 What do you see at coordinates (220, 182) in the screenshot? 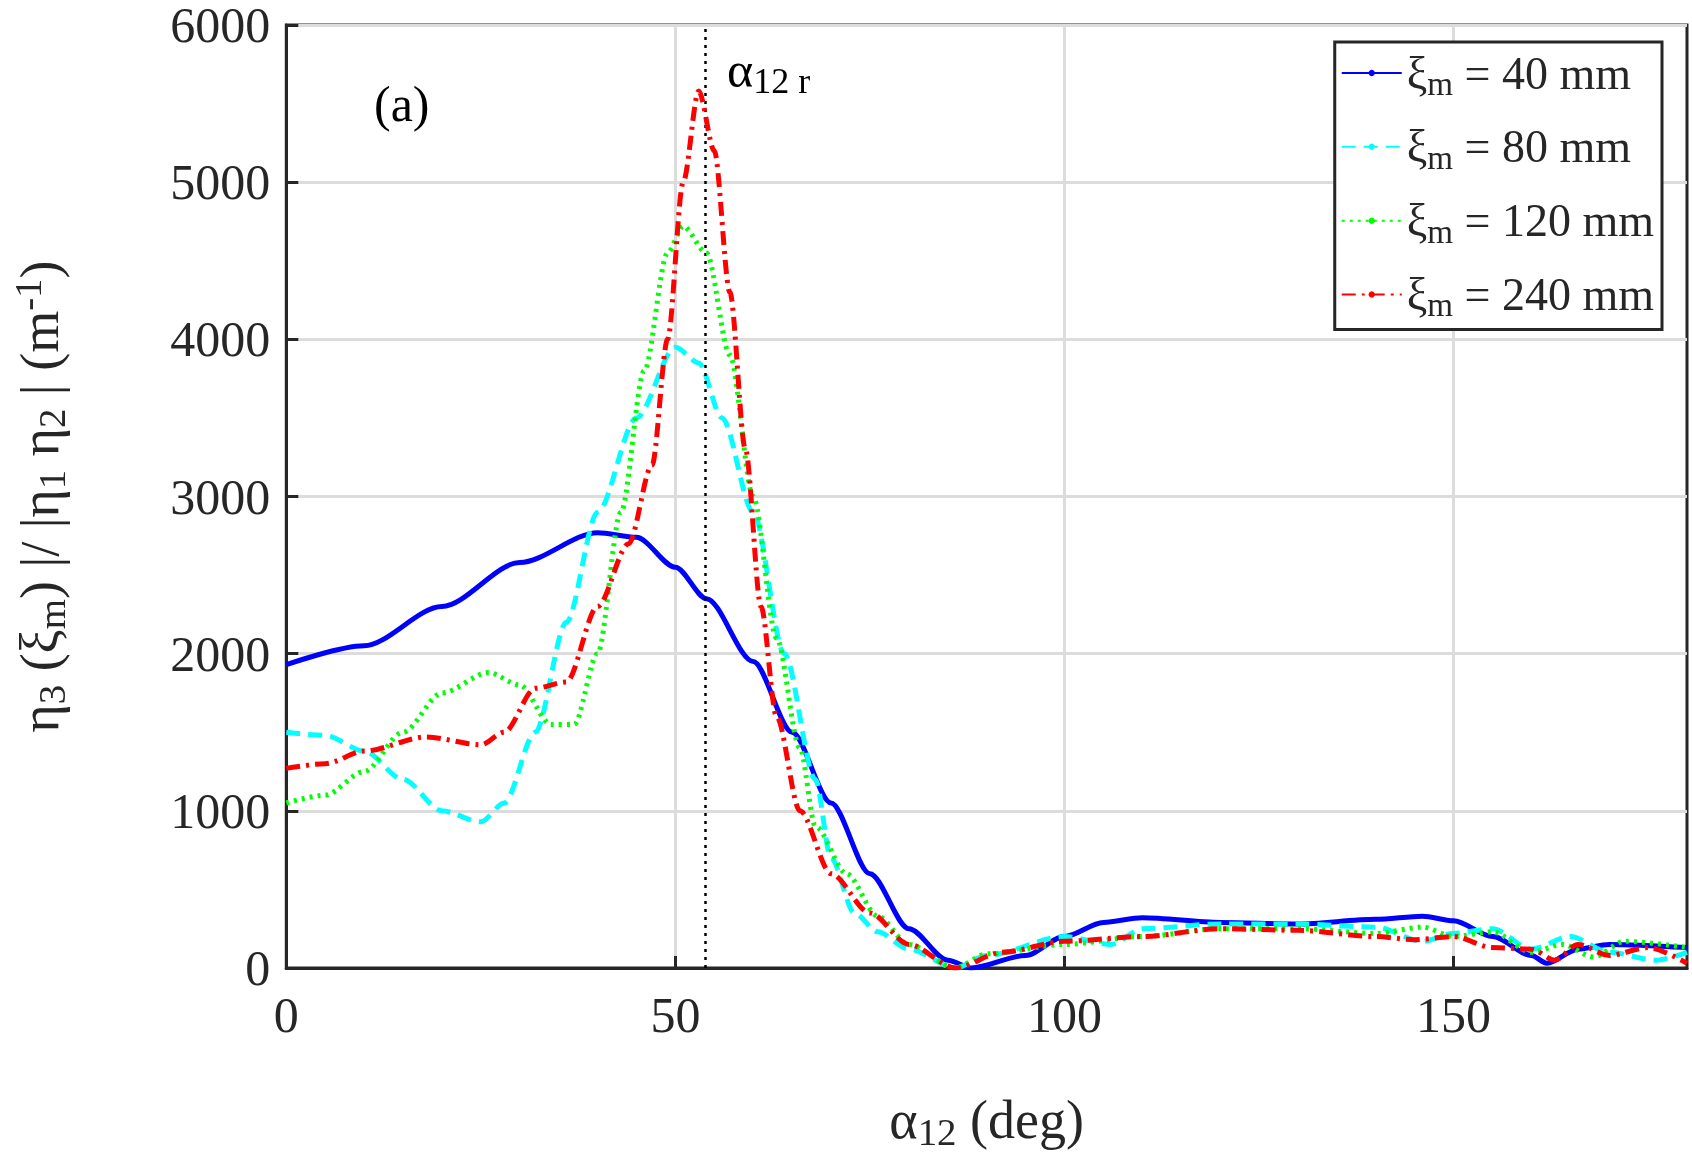
I see `y-tick-label: 5000` at bounding box center [220, 182].